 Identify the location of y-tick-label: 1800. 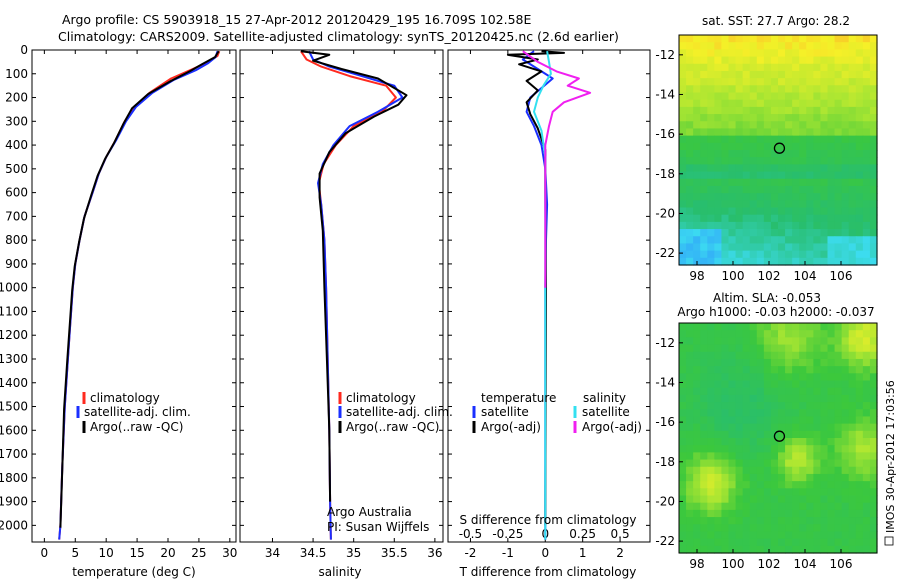
(14, 478).